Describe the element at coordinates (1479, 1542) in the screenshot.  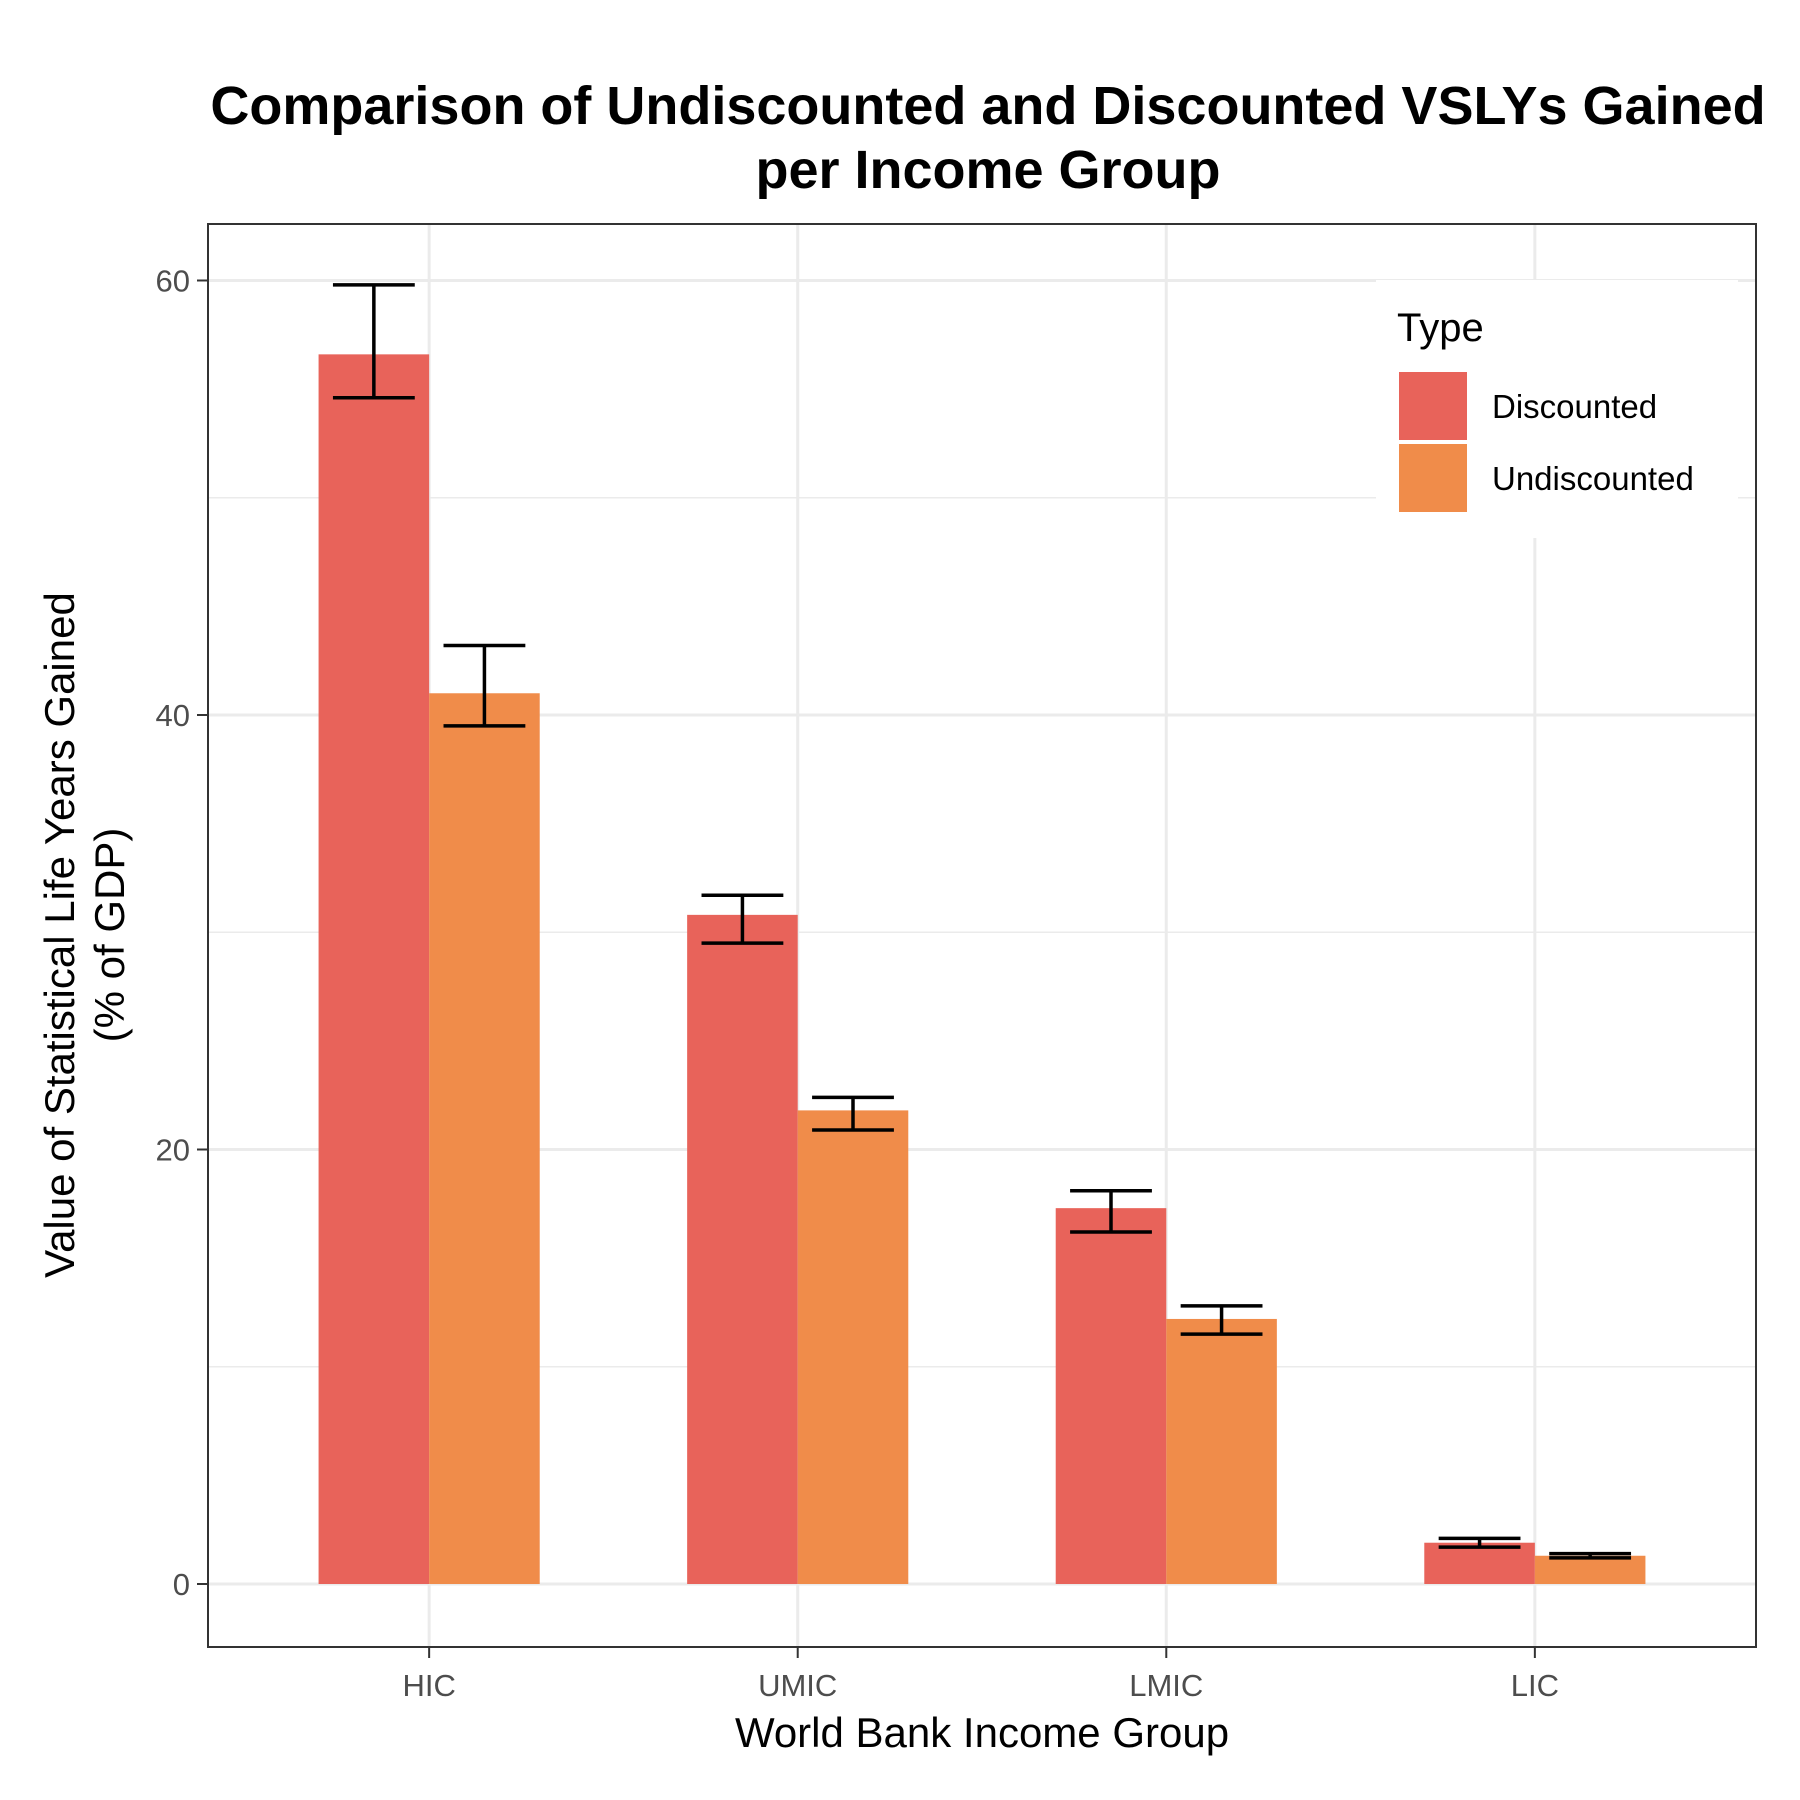
I see `error-bar-discounted-lic` at that location.